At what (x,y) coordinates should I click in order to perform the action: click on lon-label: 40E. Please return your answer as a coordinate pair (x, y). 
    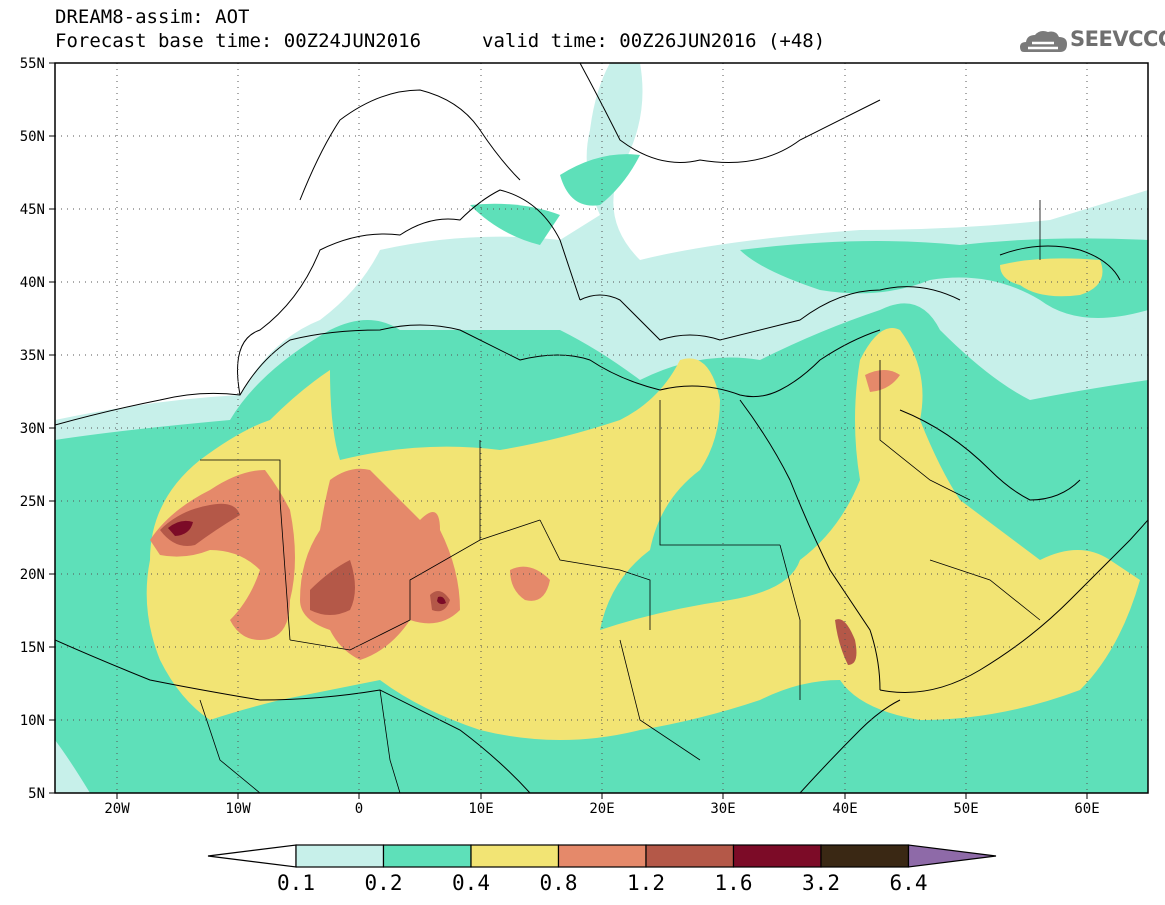
    Looking at the image, I should click on (844, 809).